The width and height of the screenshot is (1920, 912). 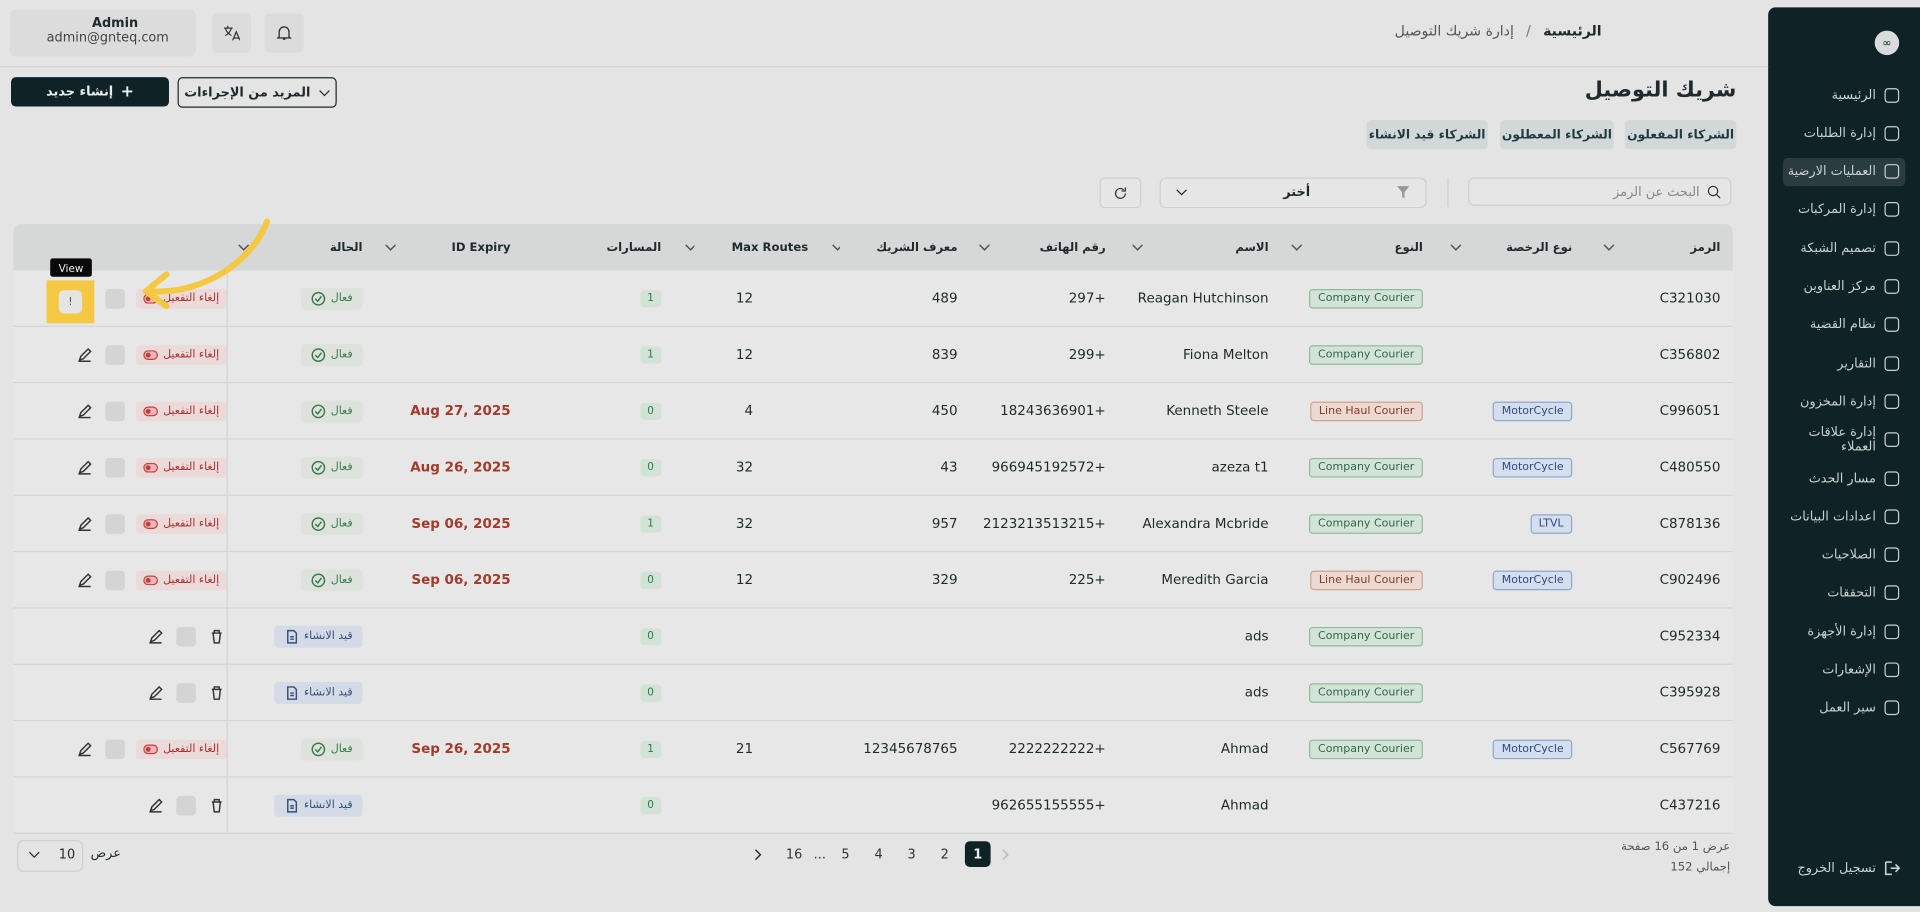 What do you see at coordinates (1572, 31) in the screenshot?
I see `breadcrumb-home: الرئيسية` at bounding box center [1572, 31].